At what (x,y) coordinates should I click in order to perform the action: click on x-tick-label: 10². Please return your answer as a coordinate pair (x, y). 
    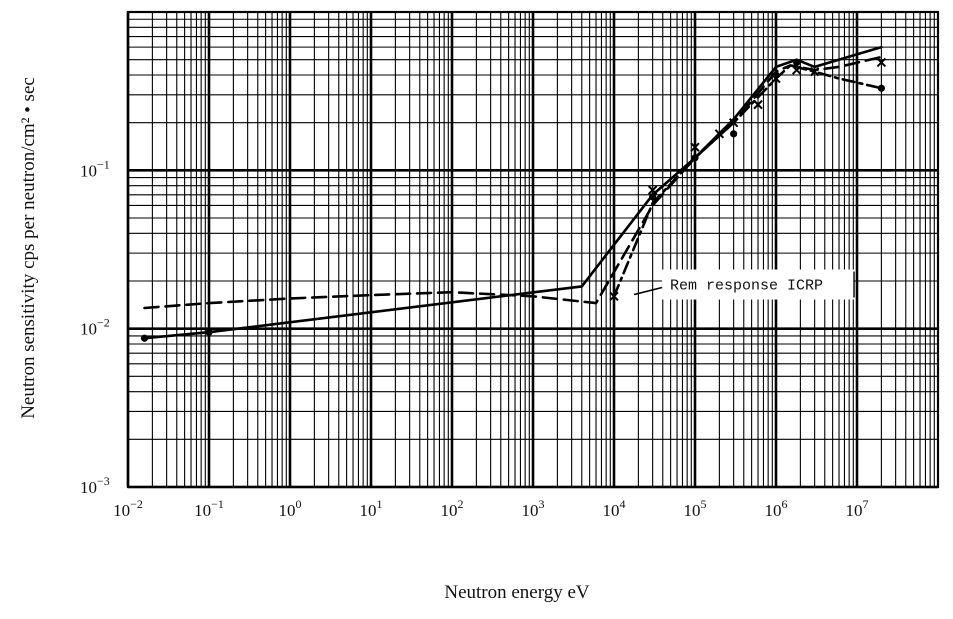
    Looking at the image, I should click on (452, 508).